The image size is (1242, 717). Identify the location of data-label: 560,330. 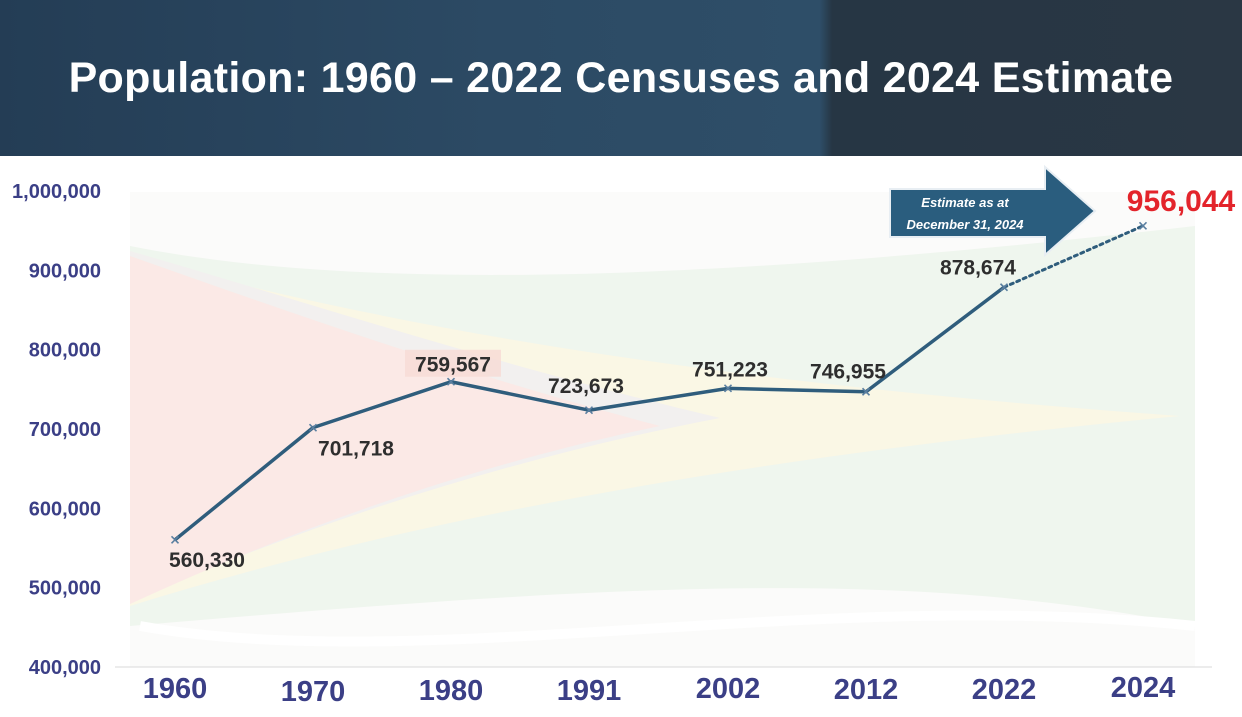
(207, 560).